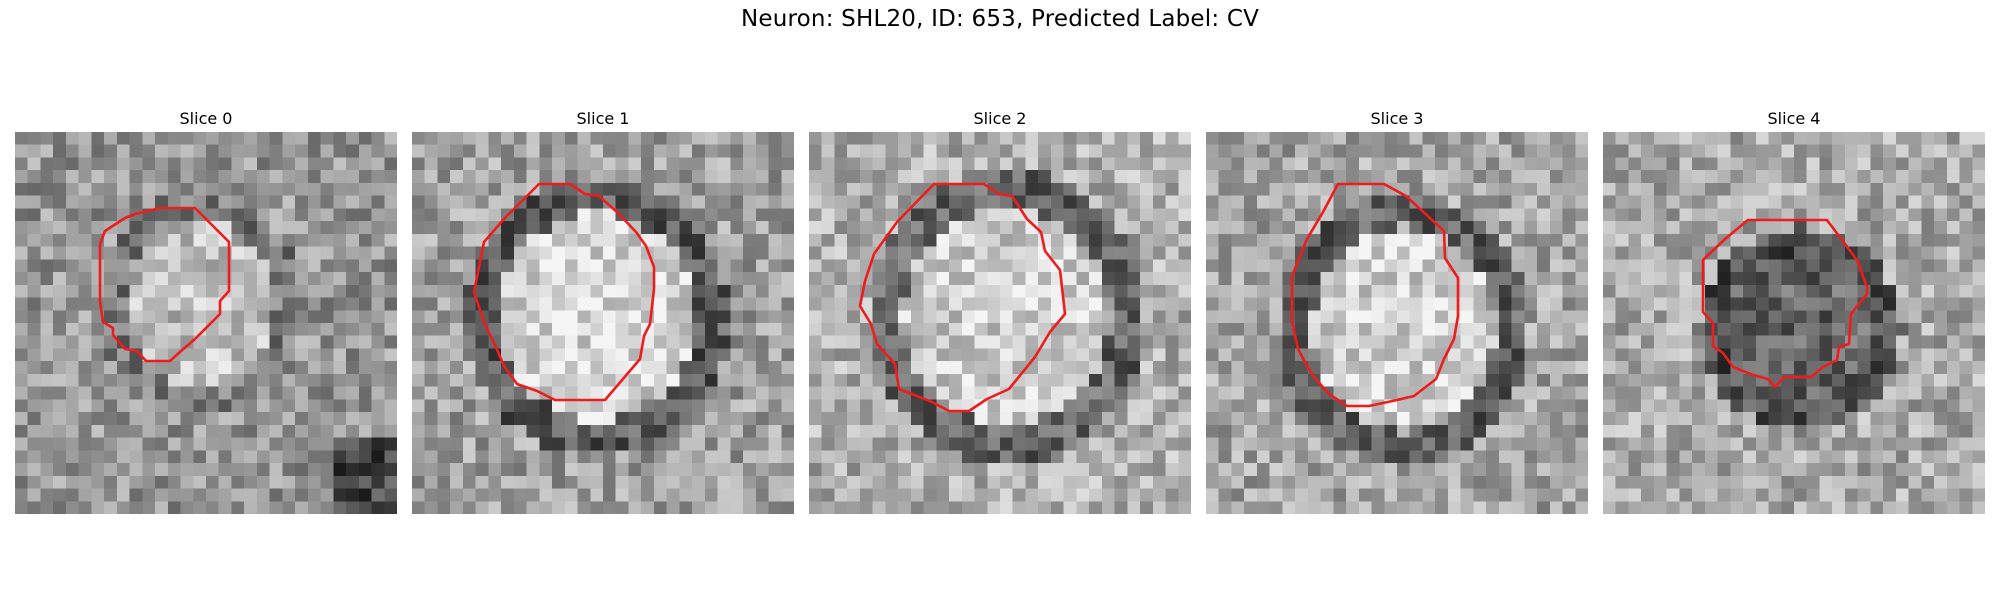  I want to click on slice-panel-0: Slice 0, so click(206, 312).